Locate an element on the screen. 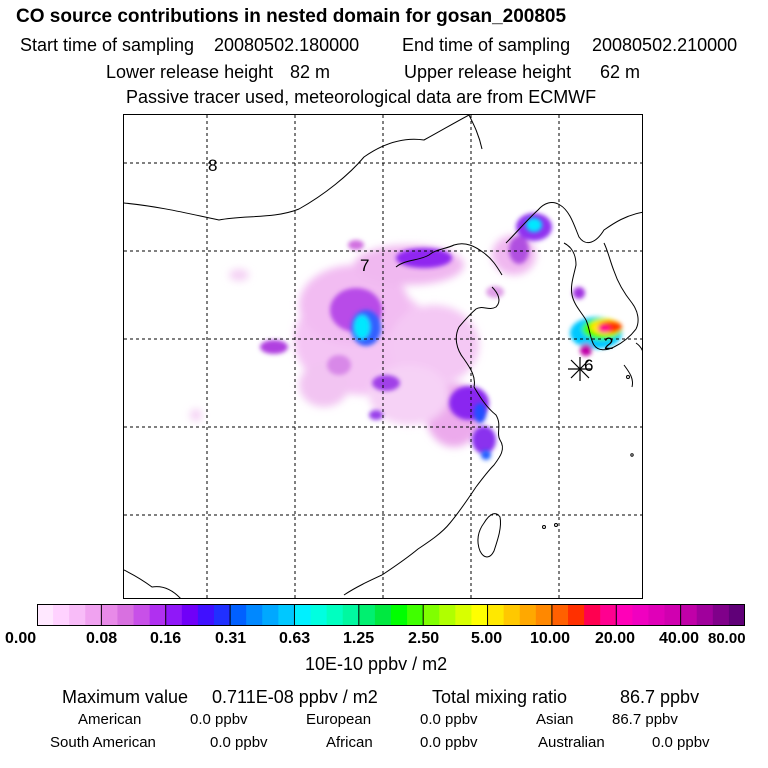 This screenshot has width=768, height=768. total-mixing-value: 86.7 ppbv is located at coordinates (660, 697).